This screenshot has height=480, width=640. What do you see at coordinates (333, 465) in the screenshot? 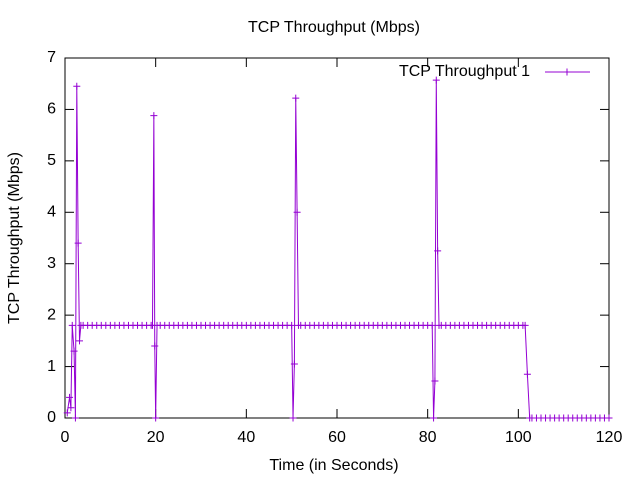
I see `x-axis-label: Time (in Seconds)` at bounding box center [333, 465].